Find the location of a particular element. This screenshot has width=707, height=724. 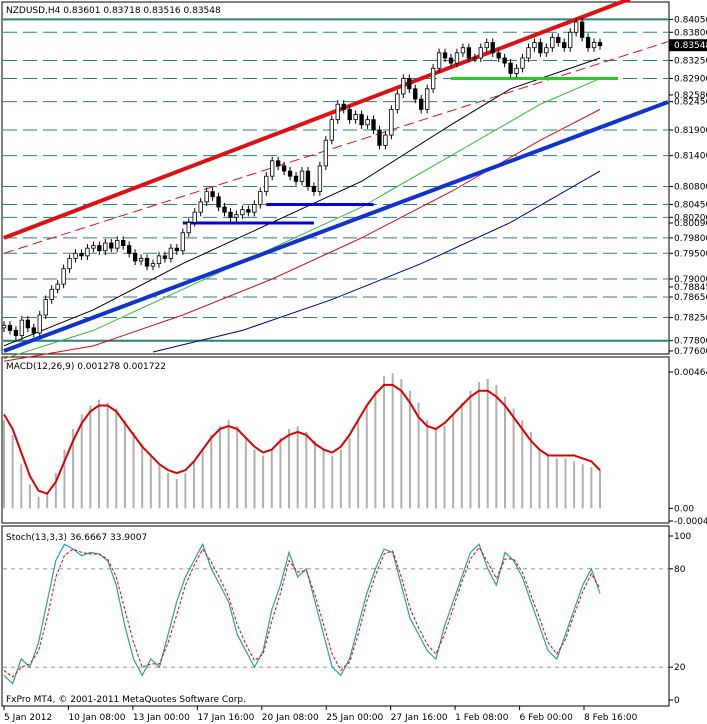

macd-tick-label: 0.004640 is located at coordinates (690, 373).